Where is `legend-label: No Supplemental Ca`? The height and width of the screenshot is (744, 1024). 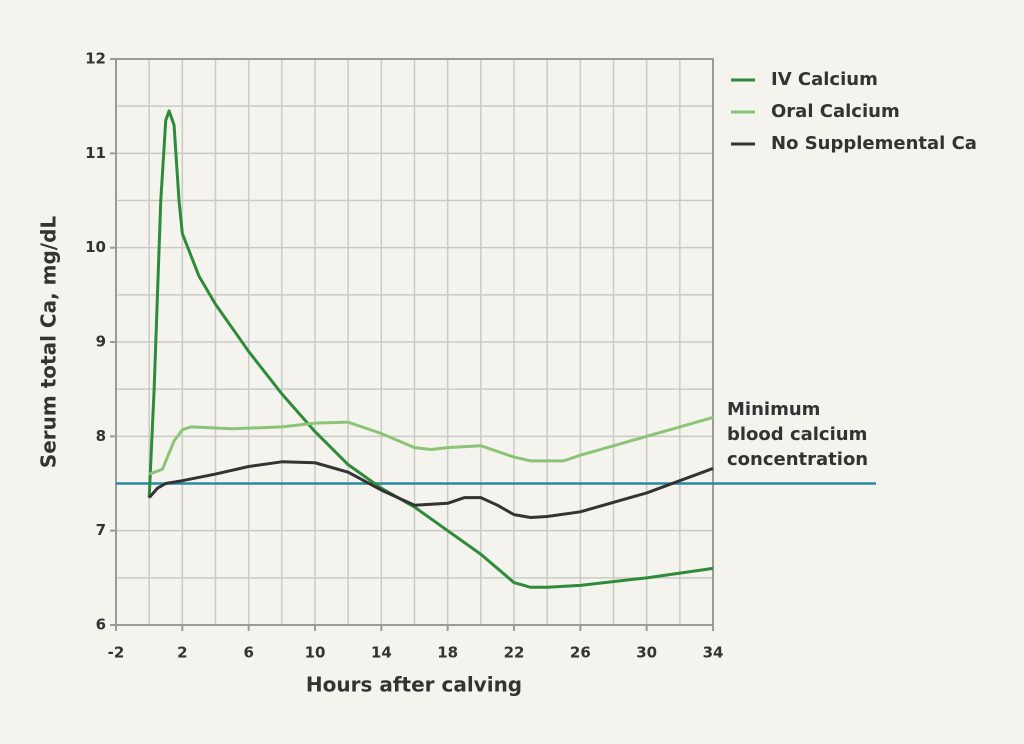
legend-label: No Supplemental Ca is located at coordinates (874, 143).